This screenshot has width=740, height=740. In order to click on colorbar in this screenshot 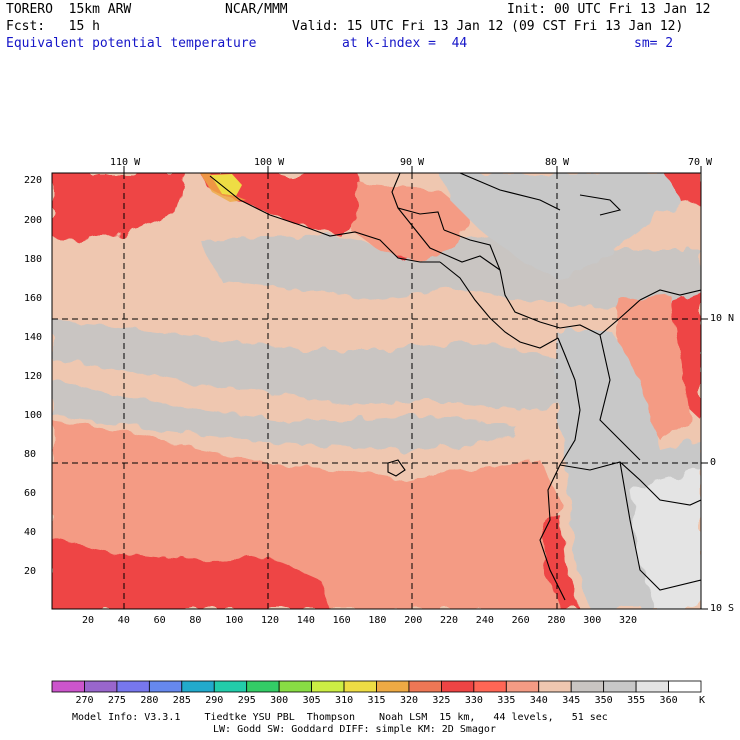, I will do `click(376, 686)`.